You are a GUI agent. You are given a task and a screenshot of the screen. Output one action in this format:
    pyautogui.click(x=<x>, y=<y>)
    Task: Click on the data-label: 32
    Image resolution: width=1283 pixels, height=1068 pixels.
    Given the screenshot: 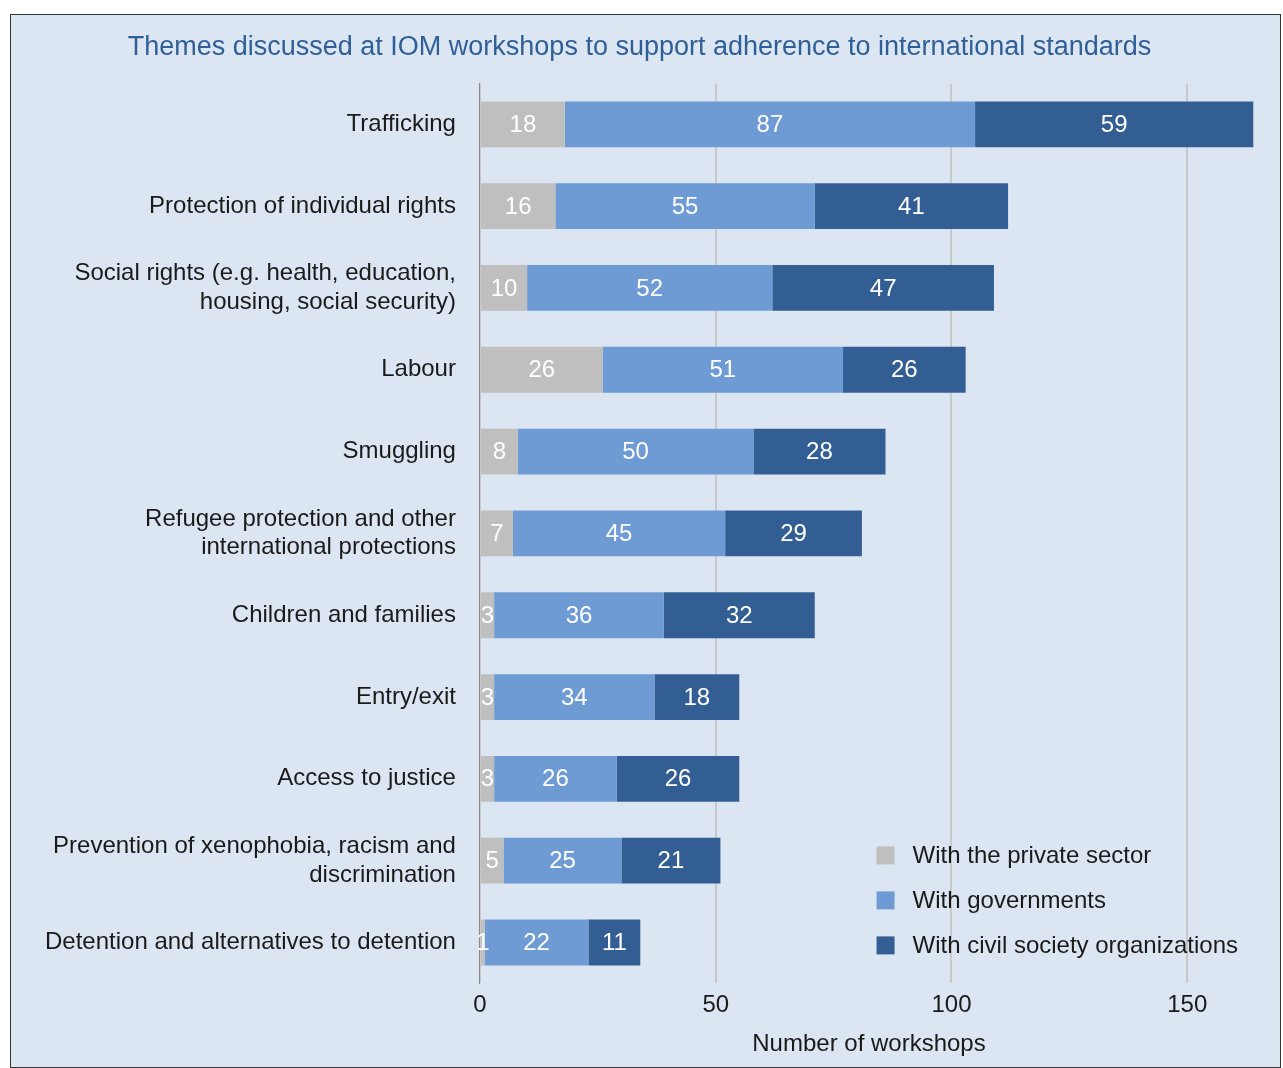 What is the action you would take?
    pyautogui.click(x=739, y=614)
    